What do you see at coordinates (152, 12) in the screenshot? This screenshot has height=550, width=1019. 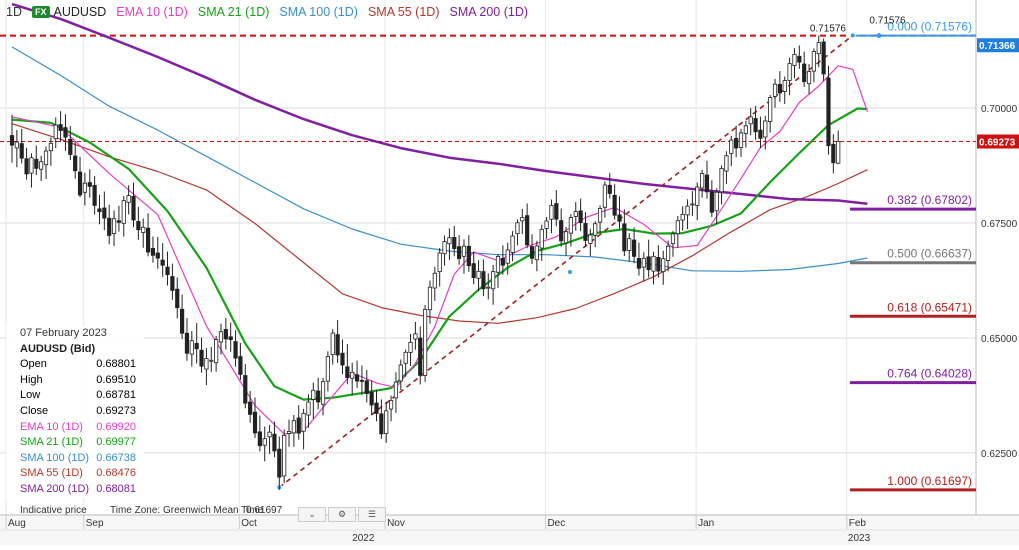 I see `ema10-legend: EMA 10 (1D)` at bounding box center [152, 12].